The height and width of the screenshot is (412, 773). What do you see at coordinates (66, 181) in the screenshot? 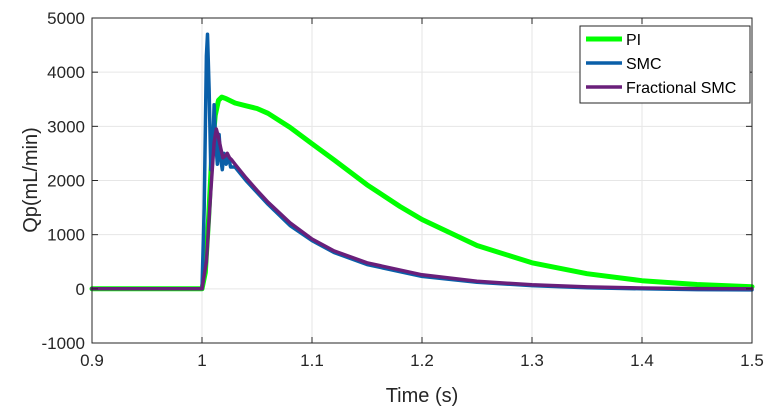
I see `y-tick-label: 2000` at bounding box center [66, 181].